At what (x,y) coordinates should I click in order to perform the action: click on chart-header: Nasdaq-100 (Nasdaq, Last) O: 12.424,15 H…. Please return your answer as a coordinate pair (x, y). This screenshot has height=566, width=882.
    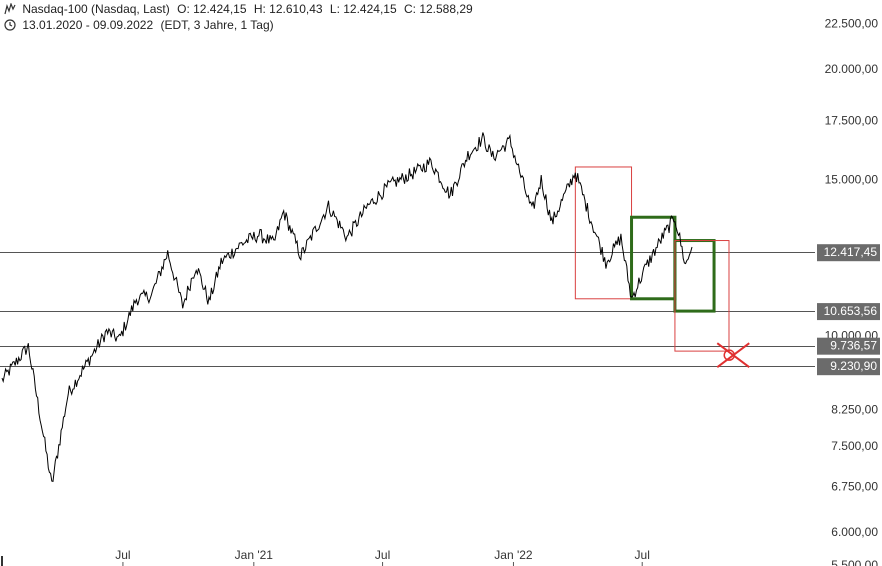
    Looking at the image, I should click on (240, 9).